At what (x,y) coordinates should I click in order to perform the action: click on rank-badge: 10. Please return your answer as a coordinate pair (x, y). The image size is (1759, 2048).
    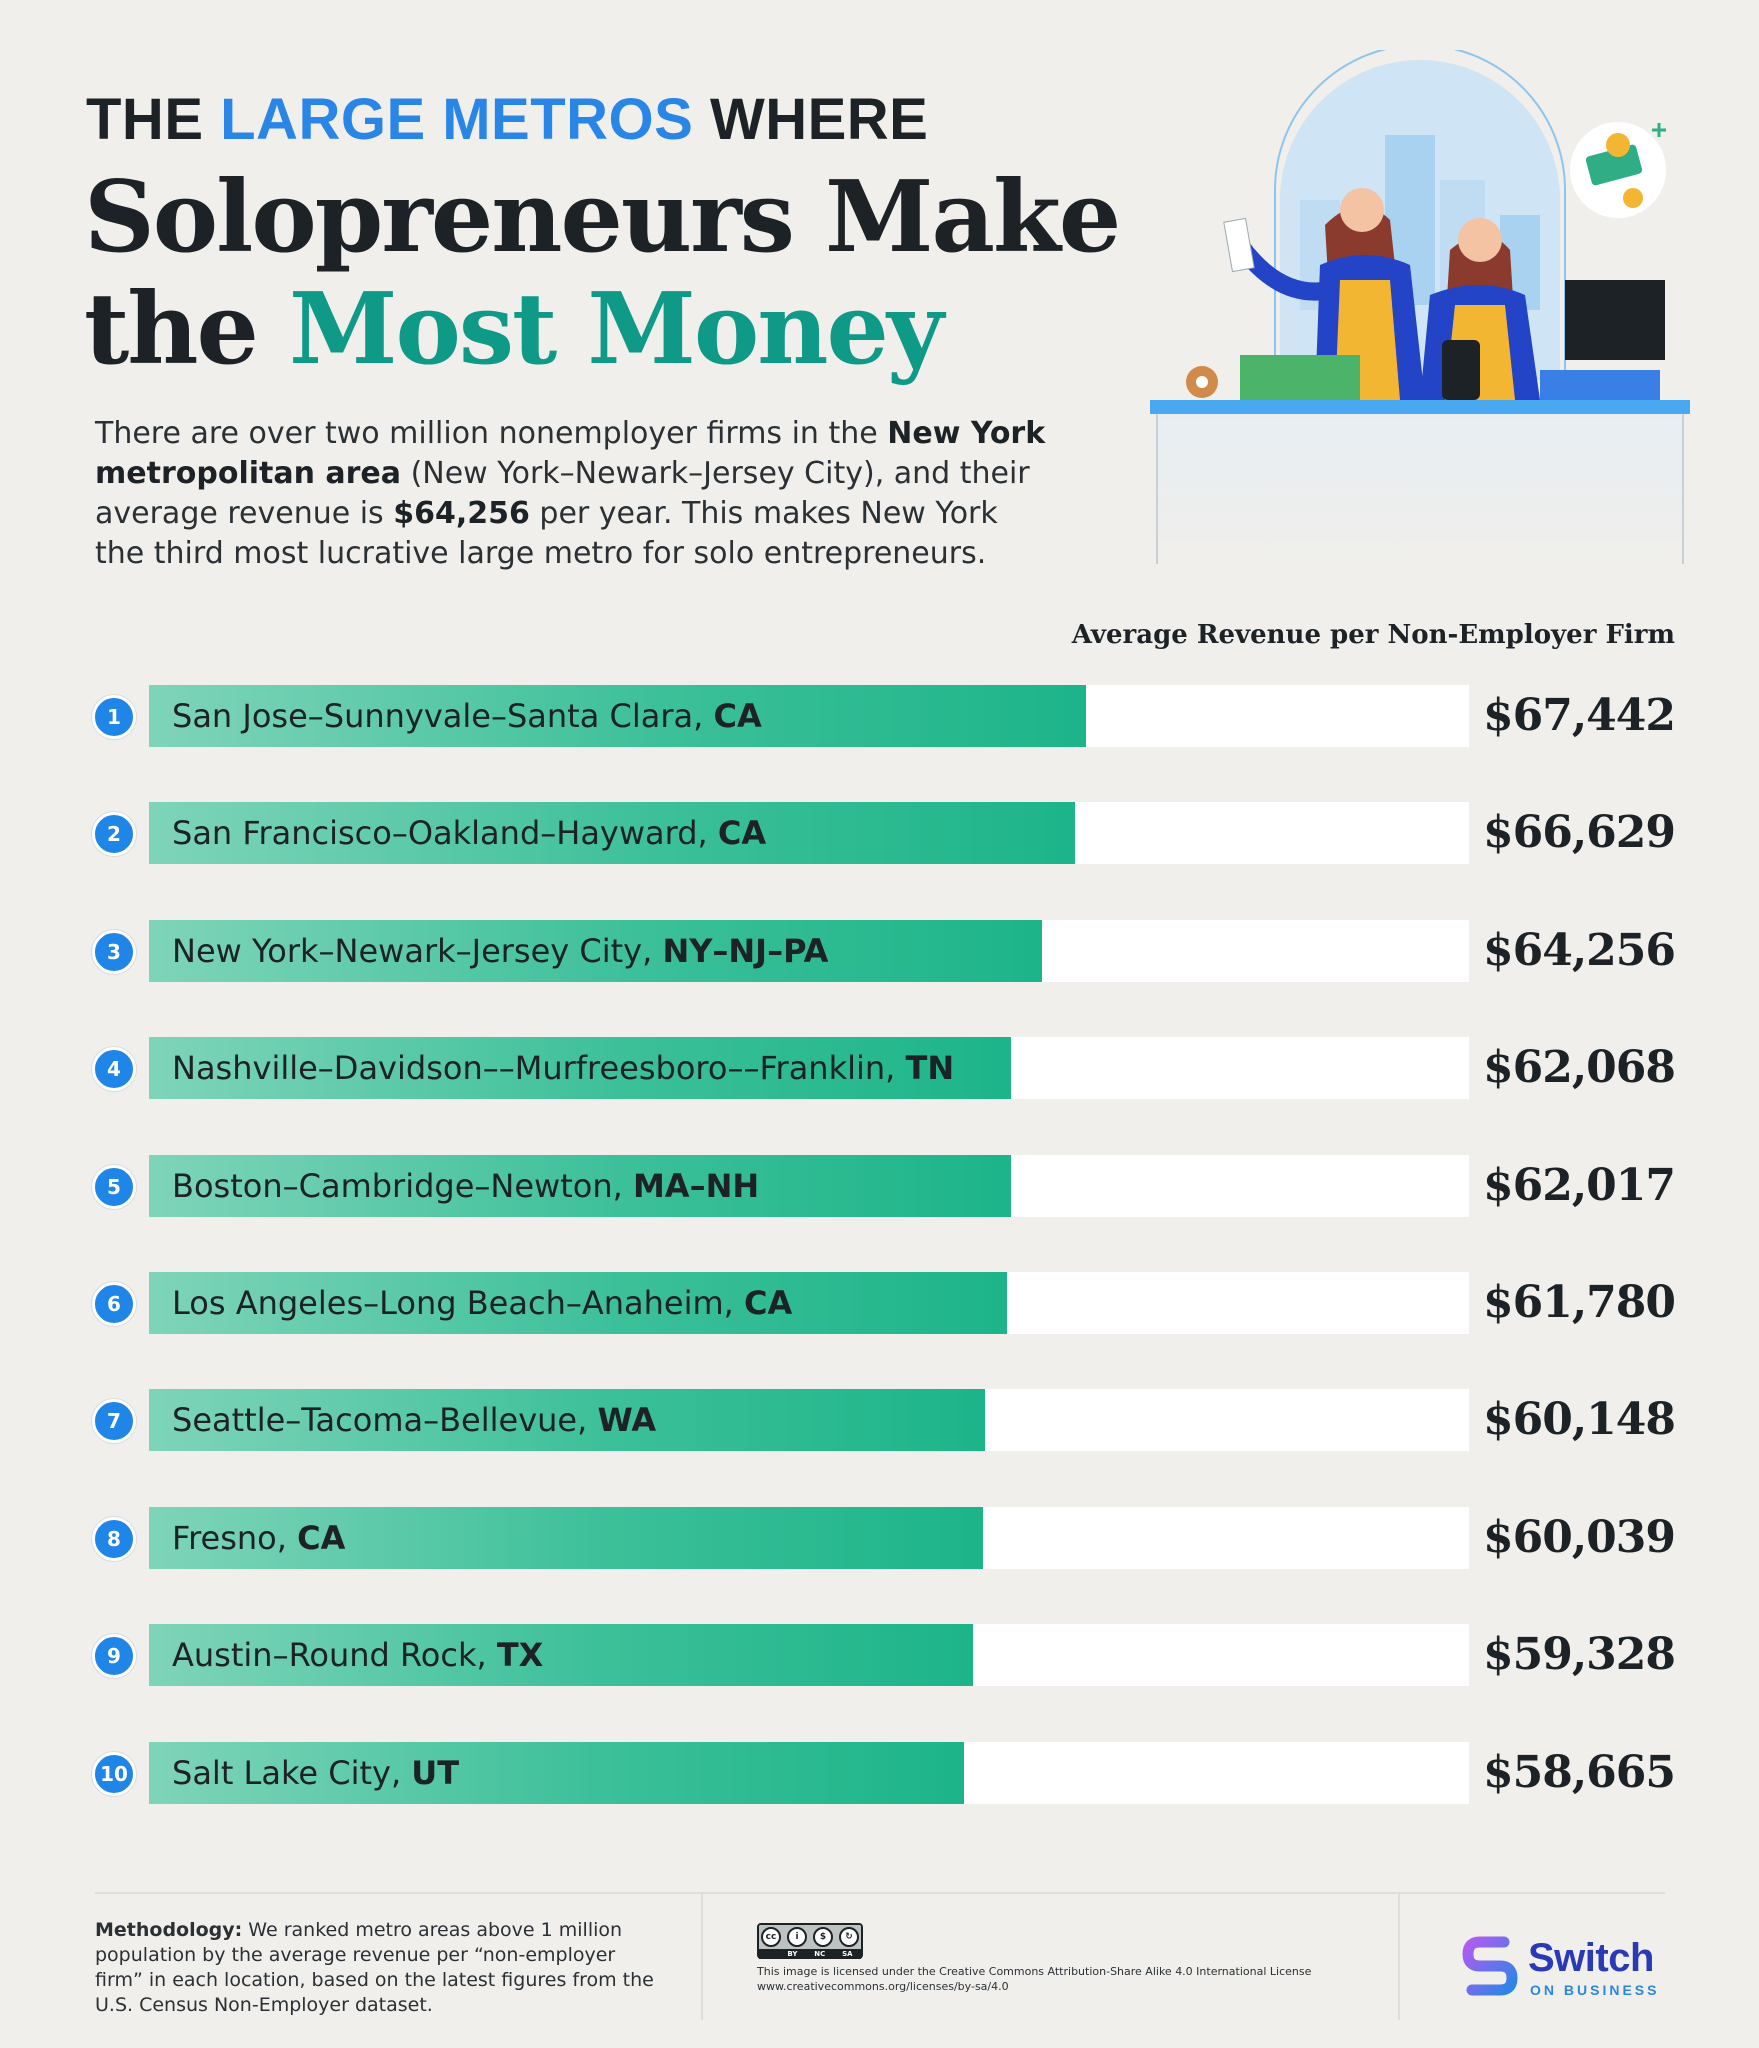
    Looking at the image, I should click on (114, 1773).